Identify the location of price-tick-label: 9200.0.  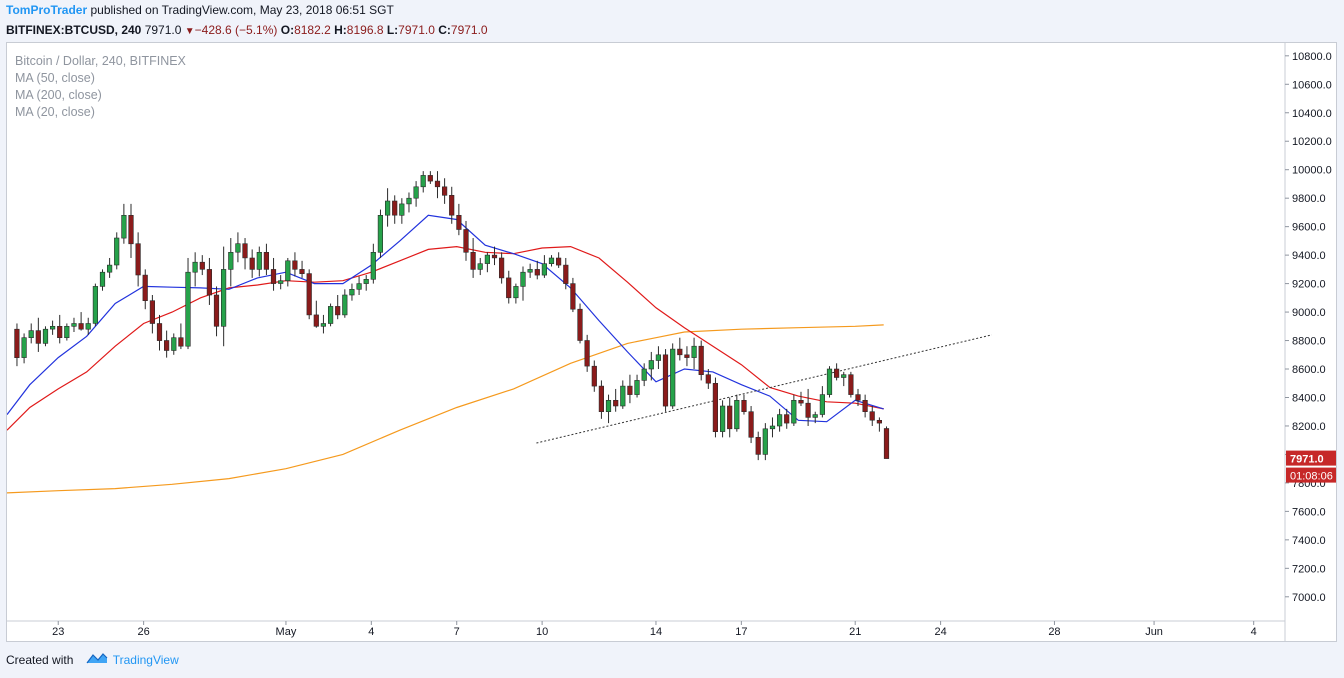
(1309, 285).